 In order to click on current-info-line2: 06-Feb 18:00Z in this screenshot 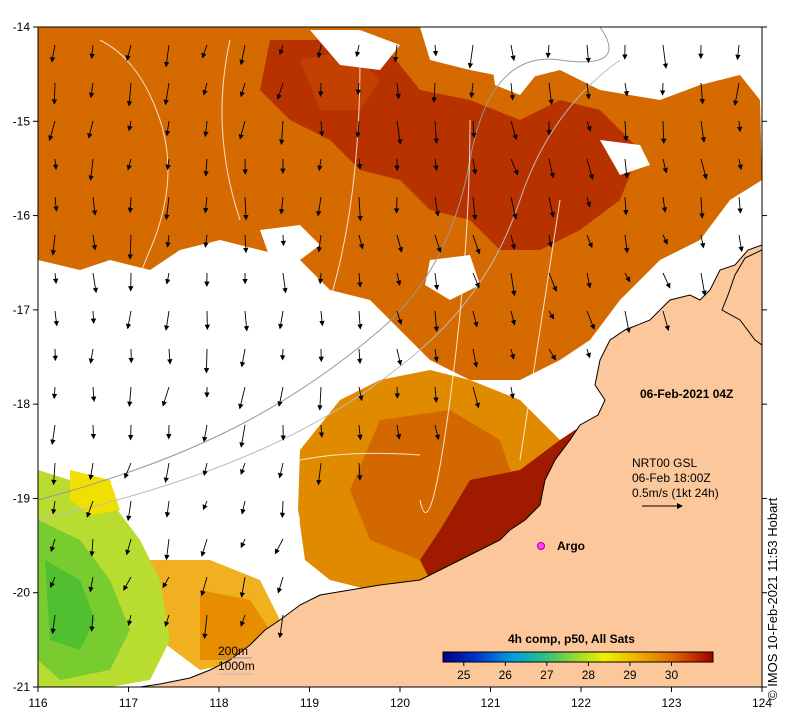, I will do `click(671, 478)`.